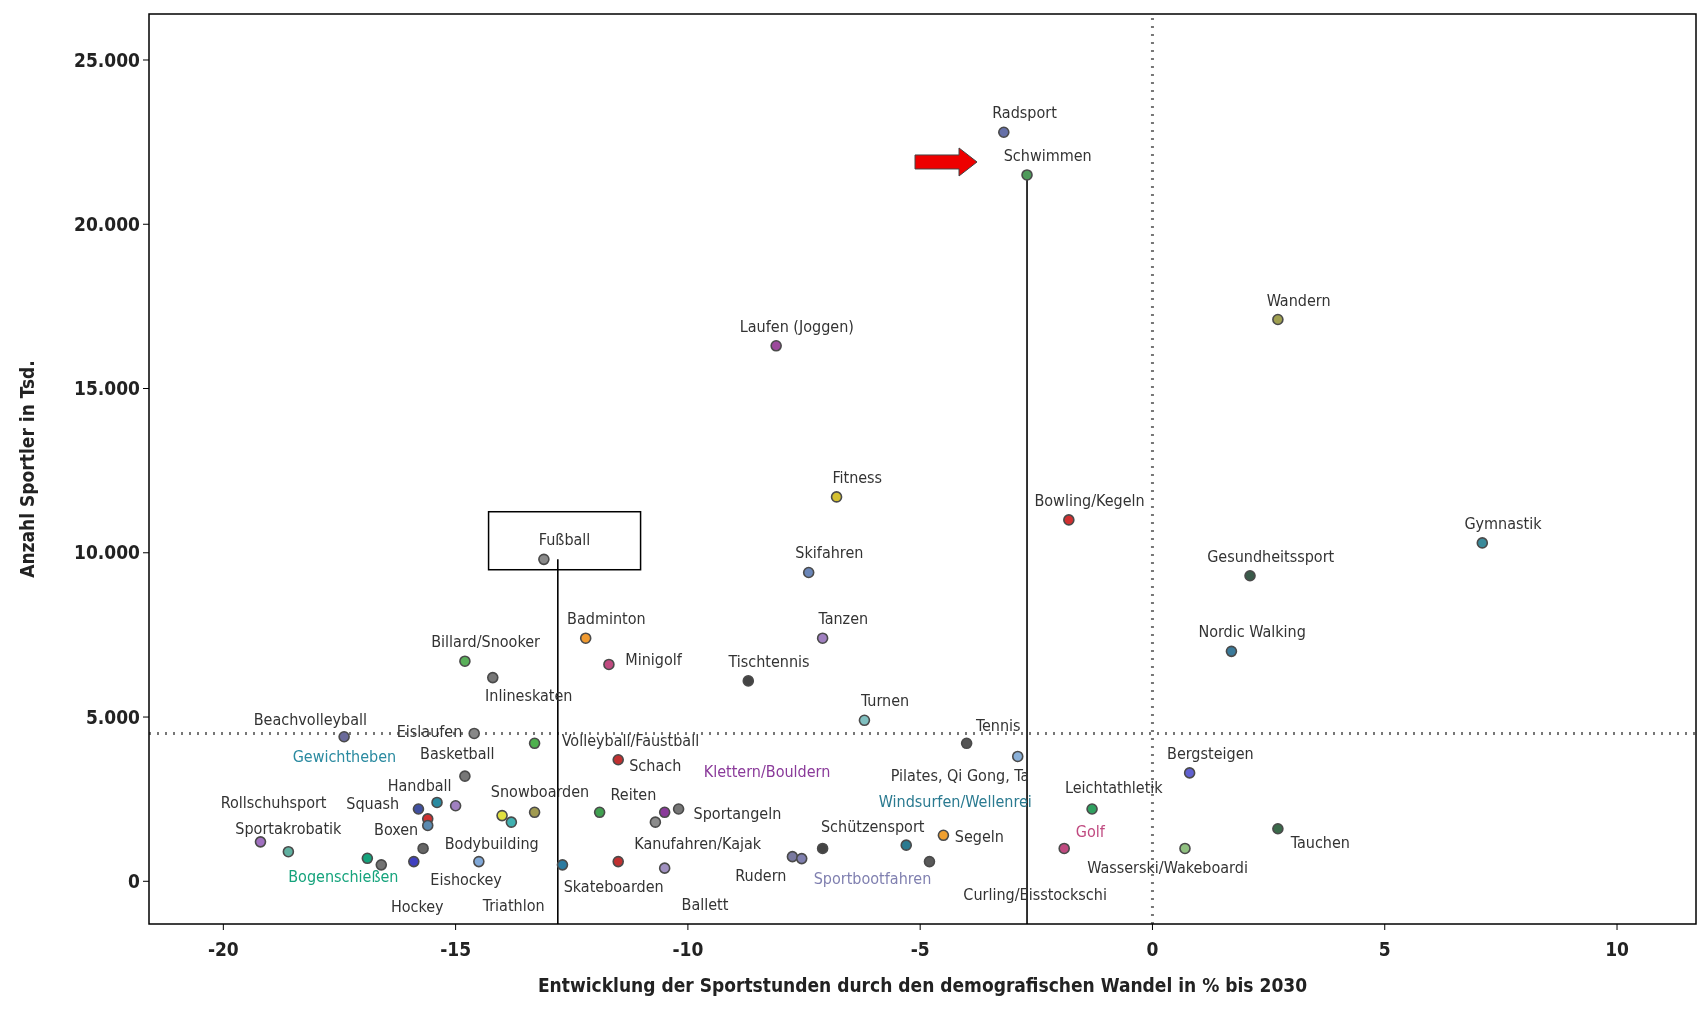 Image resolution: width=1708 pixels, height=1010 pixels. I want to click on series-label: Sportbootfahren, so click(872, 878).